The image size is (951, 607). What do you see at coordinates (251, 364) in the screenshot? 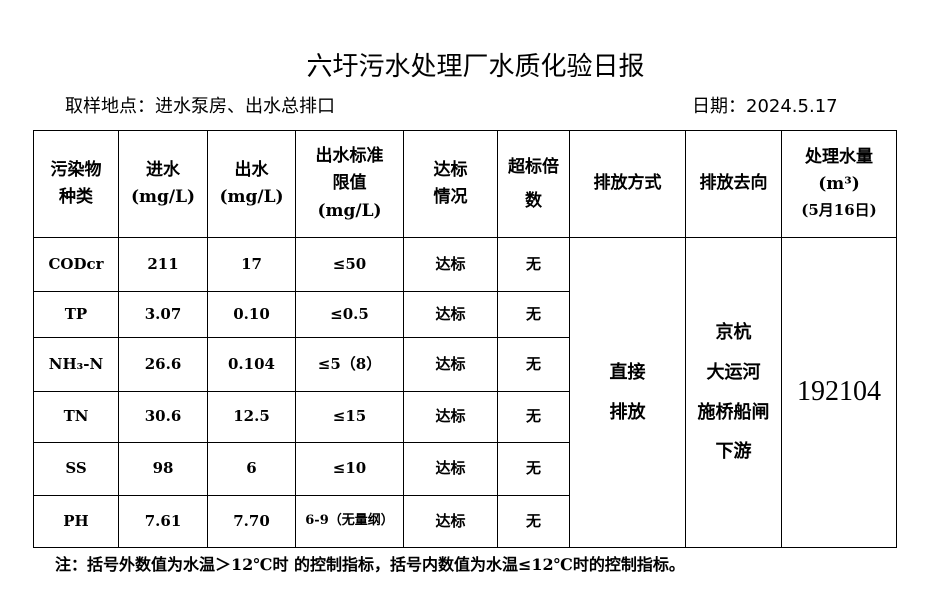
I see `outflow-value: 0.104` at bounding box center [251, 364].